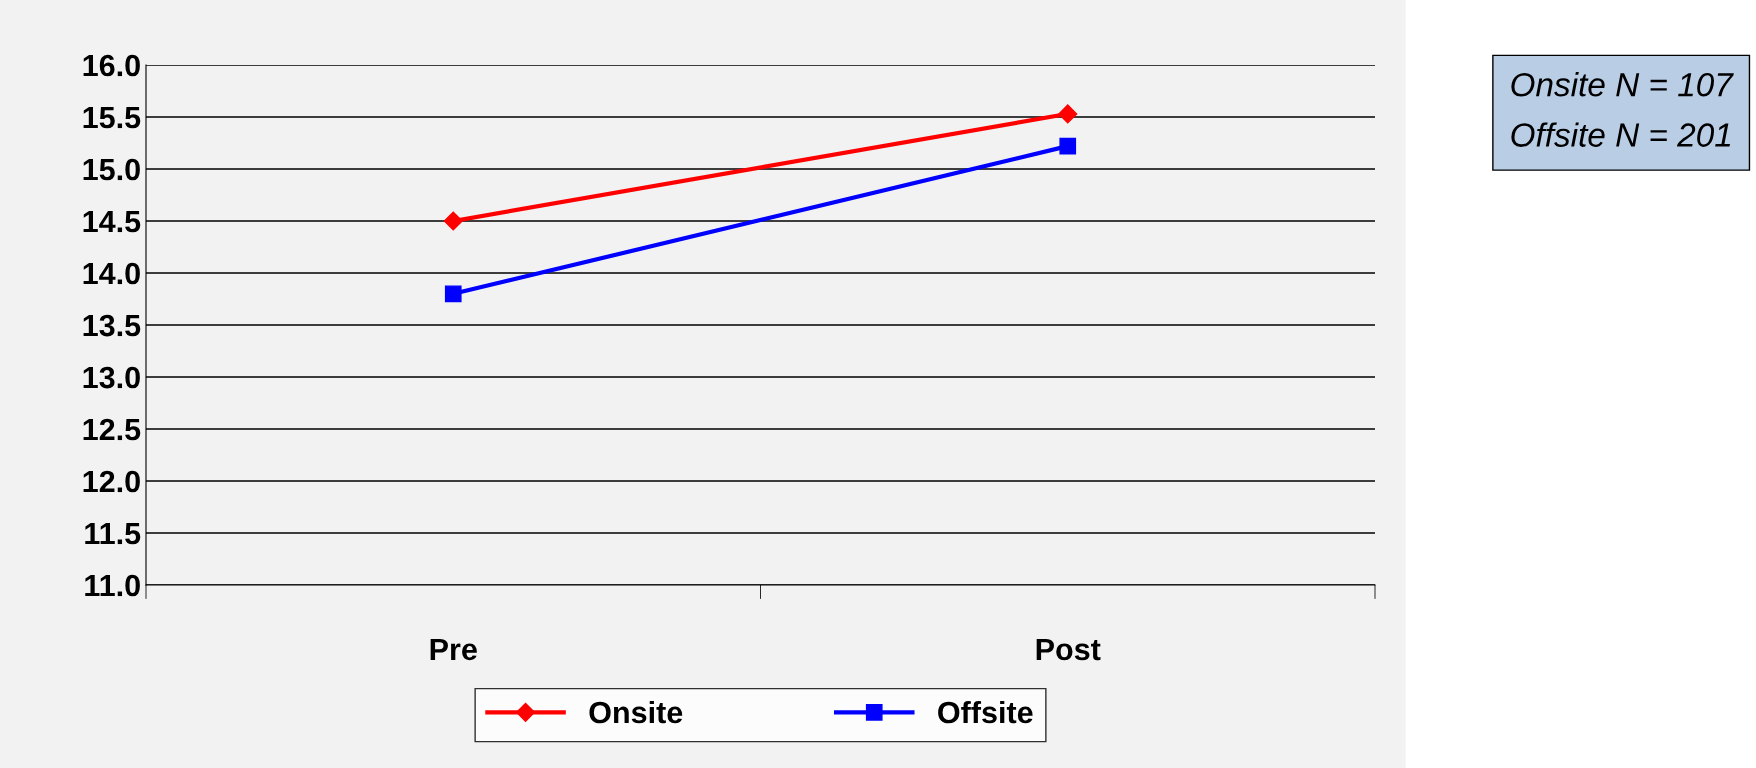 This screenshot has height=768, width=1756. I want to click on y-tick-label: 11.5, so click(113, 534).